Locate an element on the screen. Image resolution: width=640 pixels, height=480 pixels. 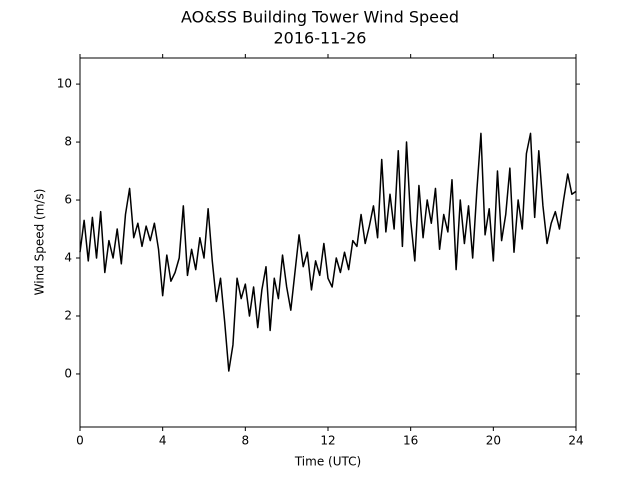
y-tick-label: 2 is located at coordinates (68, 315).